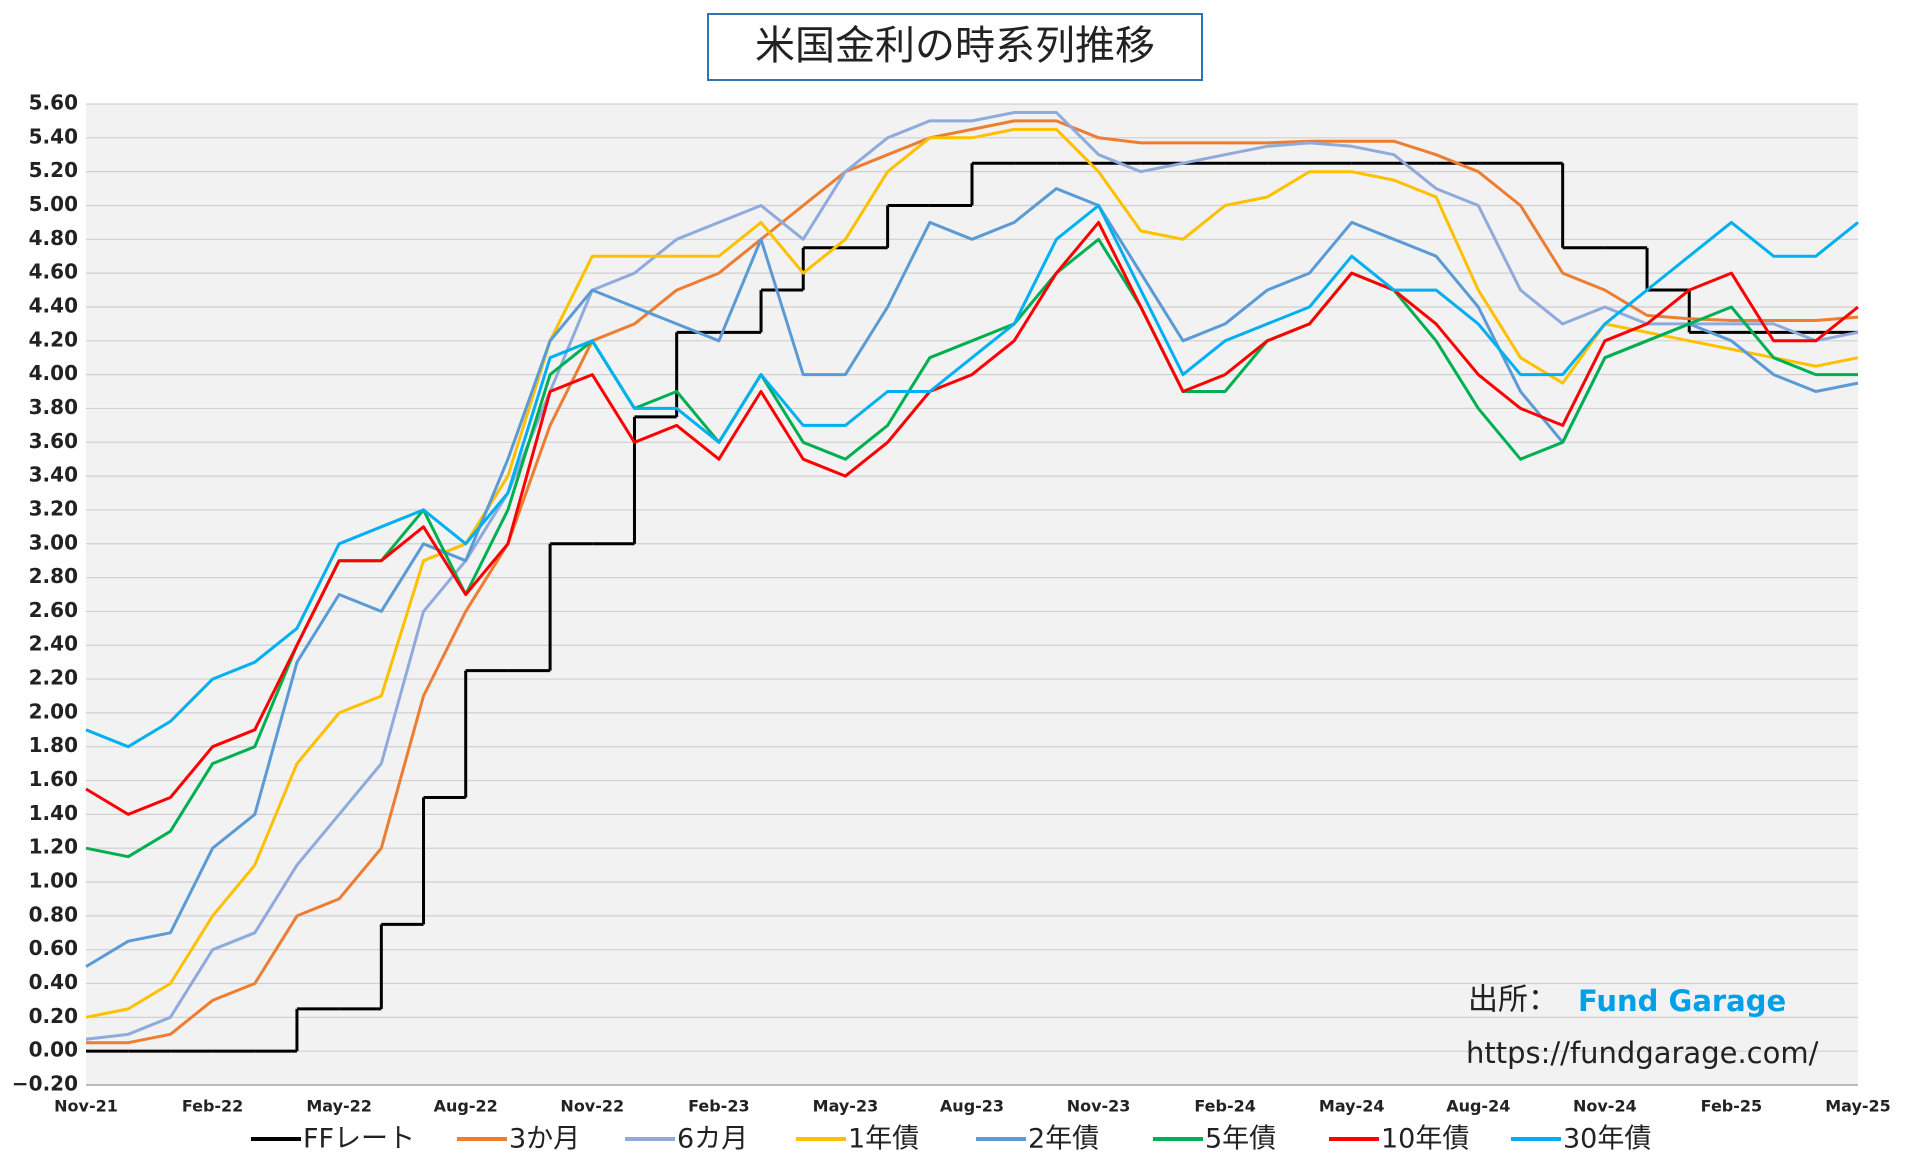 This screenshot has height=1166, width=1920. Describe the element at coordinates (53, 441) in the screenshot. I see `y-tick-label: 3.60` at that location.